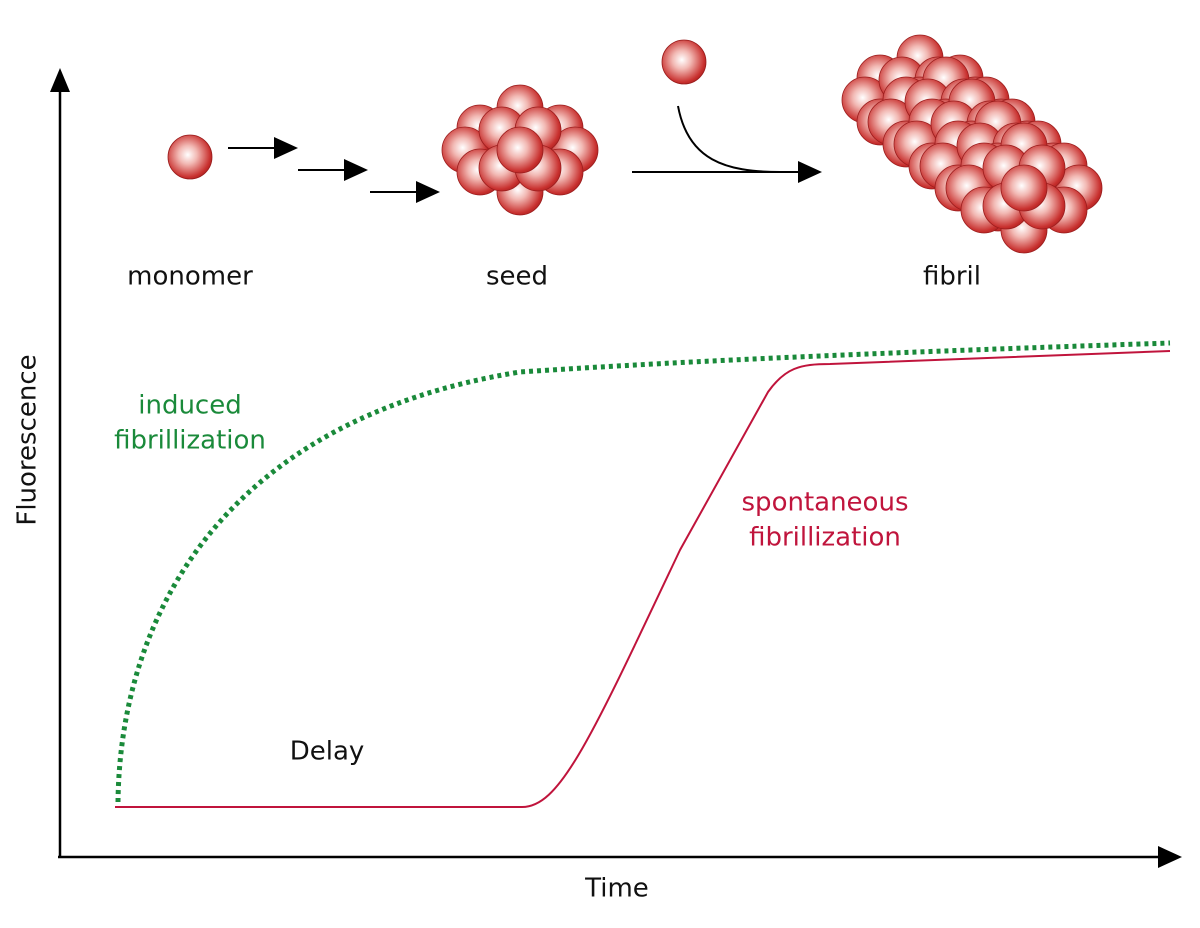 The width and height of the screenshot is (1200, 928). I want to click on stage-label: fibril, so click(952, 277).